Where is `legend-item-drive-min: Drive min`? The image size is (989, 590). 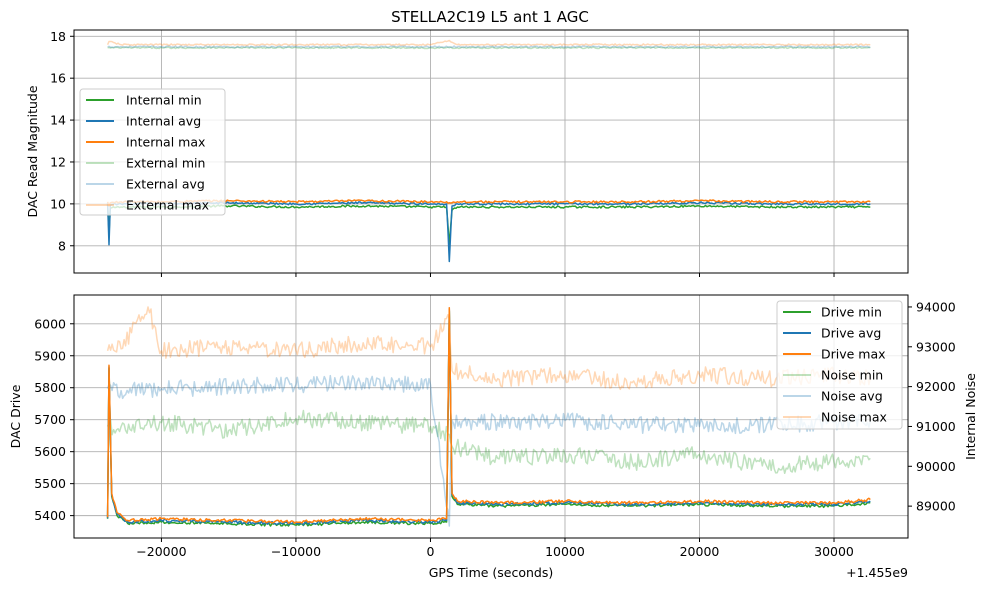 legend-item-drive-min: Drive min is located at coordinates (832, 312).